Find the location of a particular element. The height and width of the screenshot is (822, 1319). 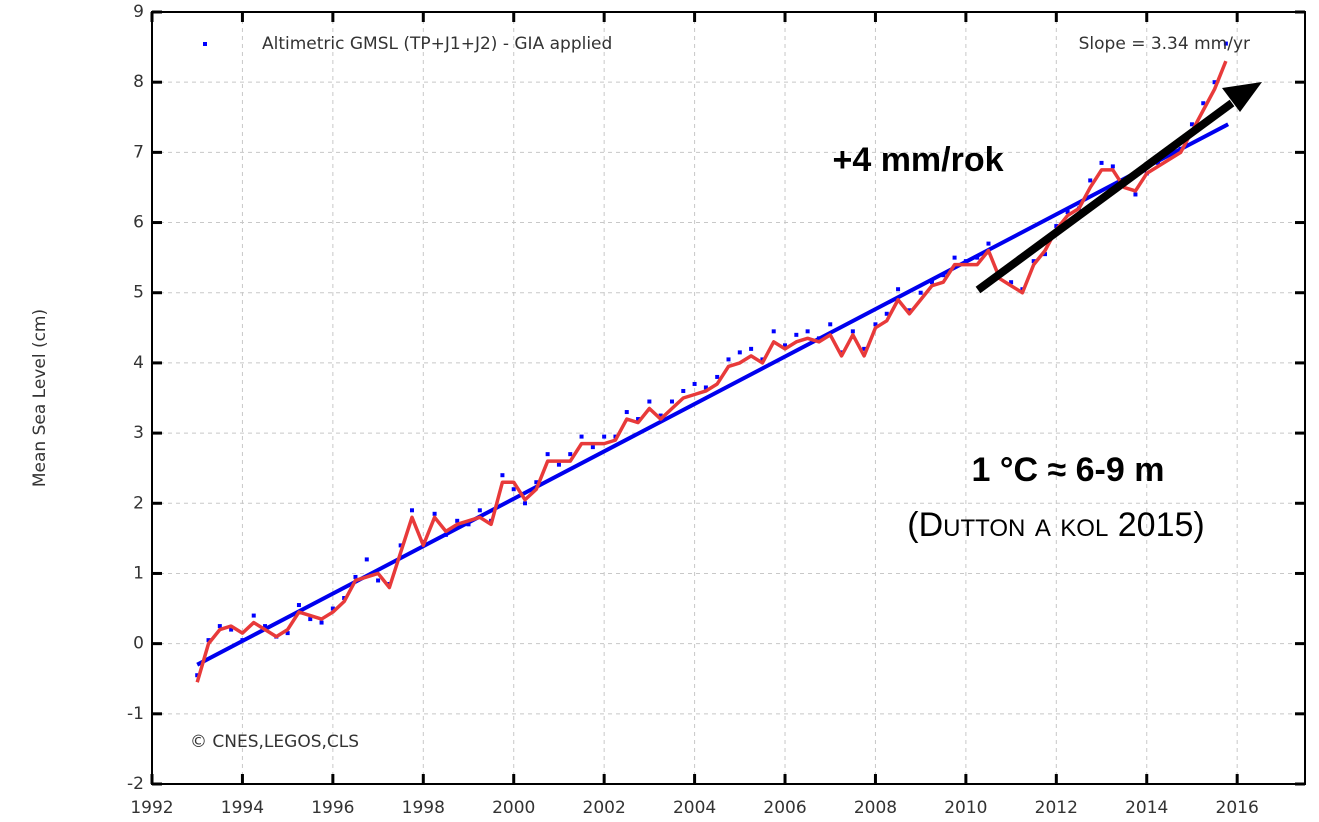

annotation: +4 mm/rok is located at coordinates (917, 160).